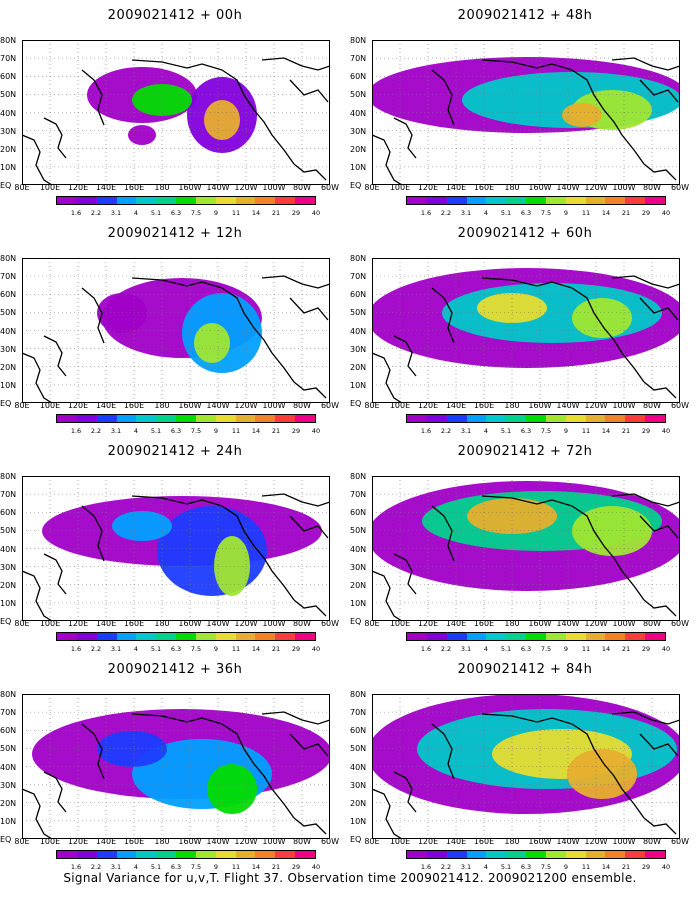  I want to click on colorbar-label: 9, so click(216, 431).